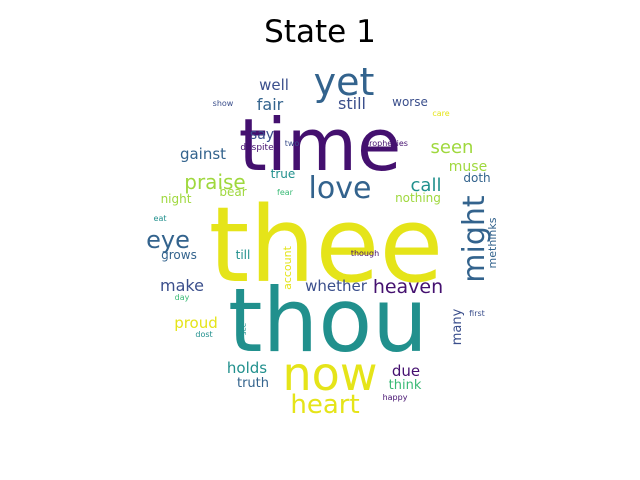  Describe the element at coordinates (468, 167) in the screenshot. I see `word-muse: muse` at that location.